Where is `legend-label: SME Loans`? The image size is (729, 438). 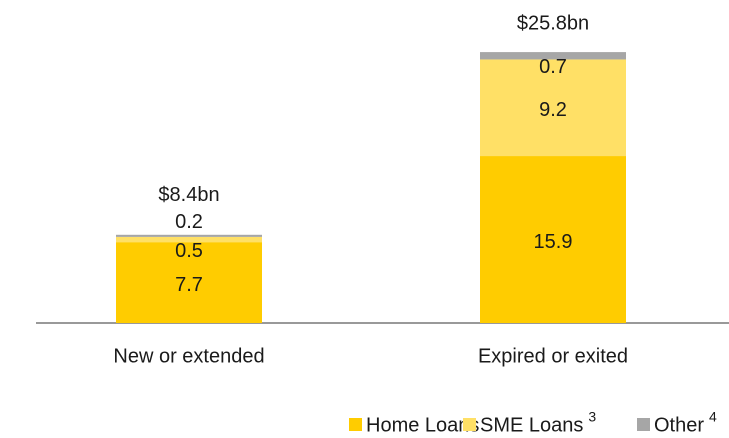
legend-label: SME Loans is located at coordinates (531, 425).